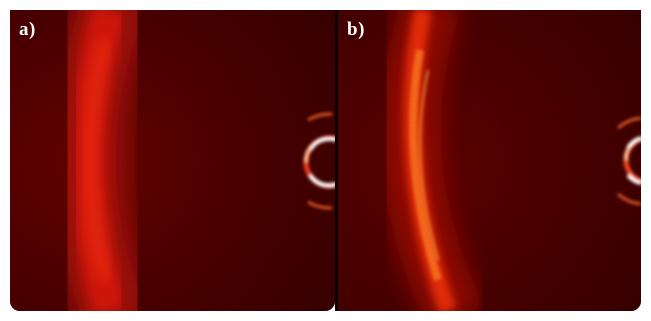  What do you see at coordinates (27, 29) in the screenshot?
I see `panel-label-a: a)` at bounding box center [27, 29].